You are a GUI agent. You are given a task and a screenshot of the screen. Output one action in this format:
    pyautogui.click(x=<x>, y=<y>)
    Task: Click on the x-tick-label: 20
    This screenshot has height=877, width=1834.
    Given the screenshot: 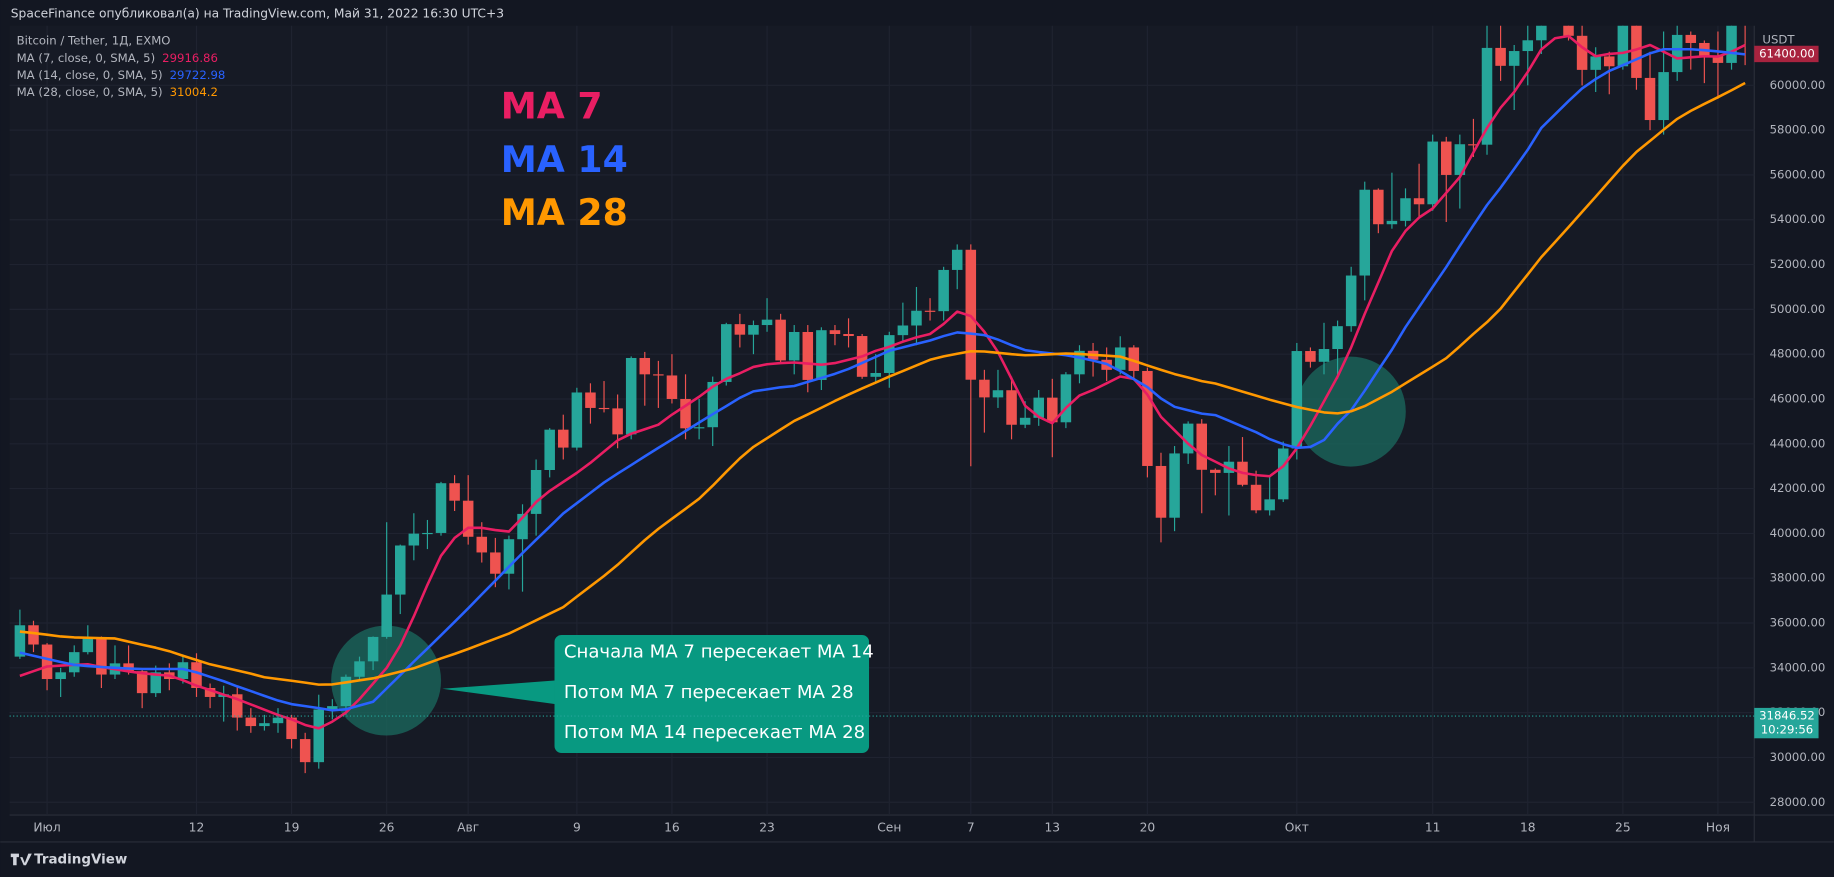 What is the action you would take?
    pyautogui.click(x=1148, y=827)
    